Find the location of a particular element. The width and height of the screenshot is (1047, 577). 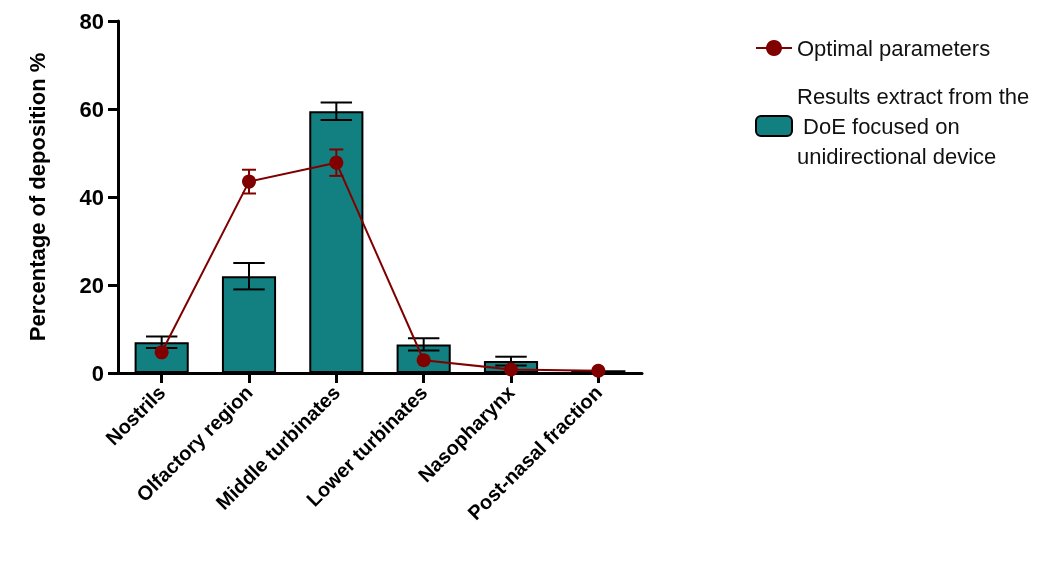

legend-label: Results extract from the DoE focused on unidirectional device is located at coordinates (913, 126).